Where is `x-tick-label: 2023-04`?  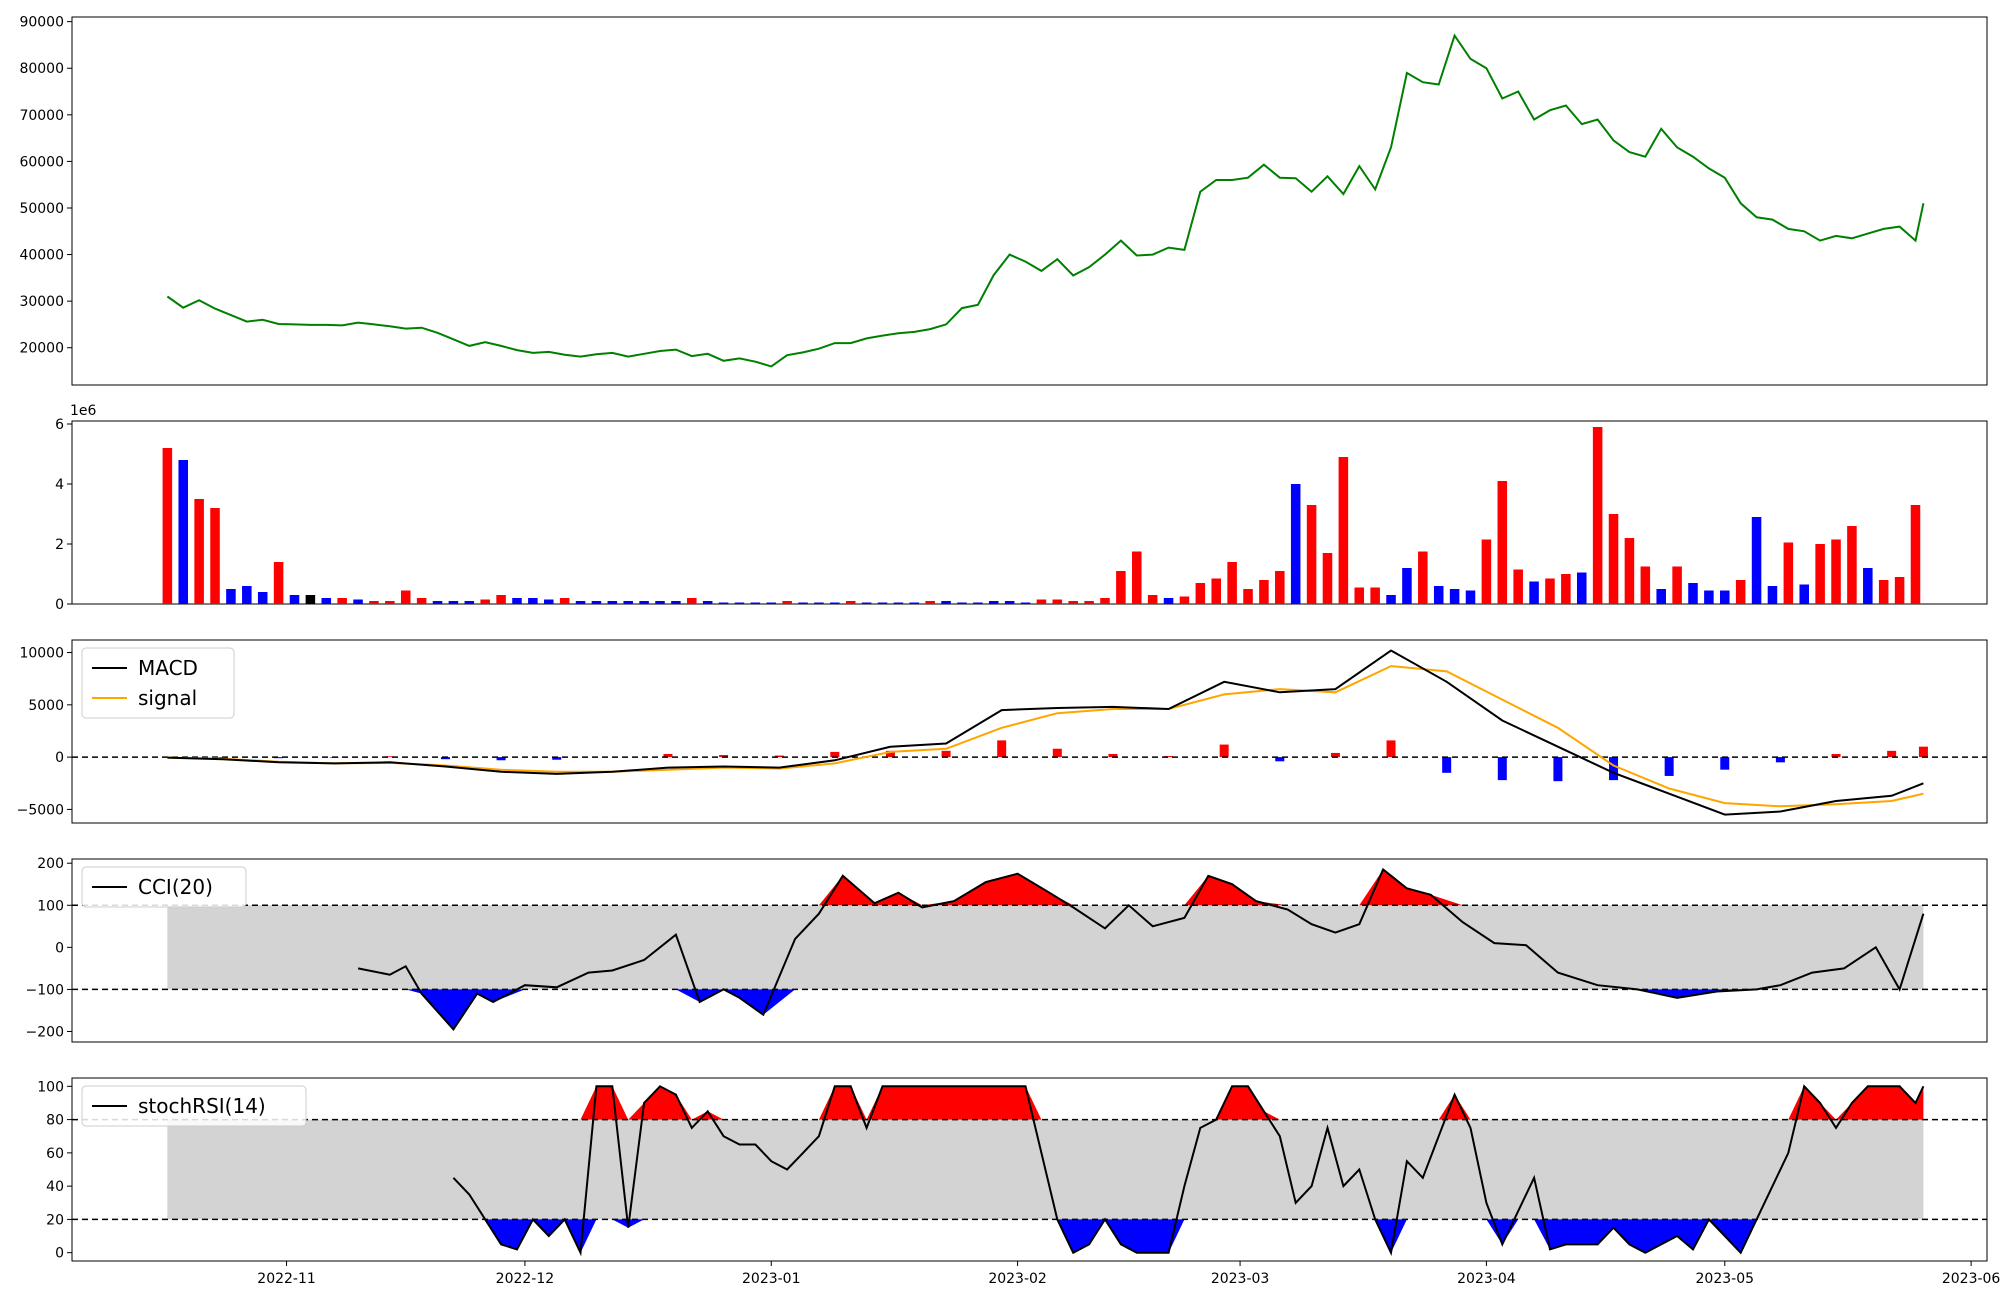
x-tick-label: 2023-04 is located at coordinates (1486, 1279).